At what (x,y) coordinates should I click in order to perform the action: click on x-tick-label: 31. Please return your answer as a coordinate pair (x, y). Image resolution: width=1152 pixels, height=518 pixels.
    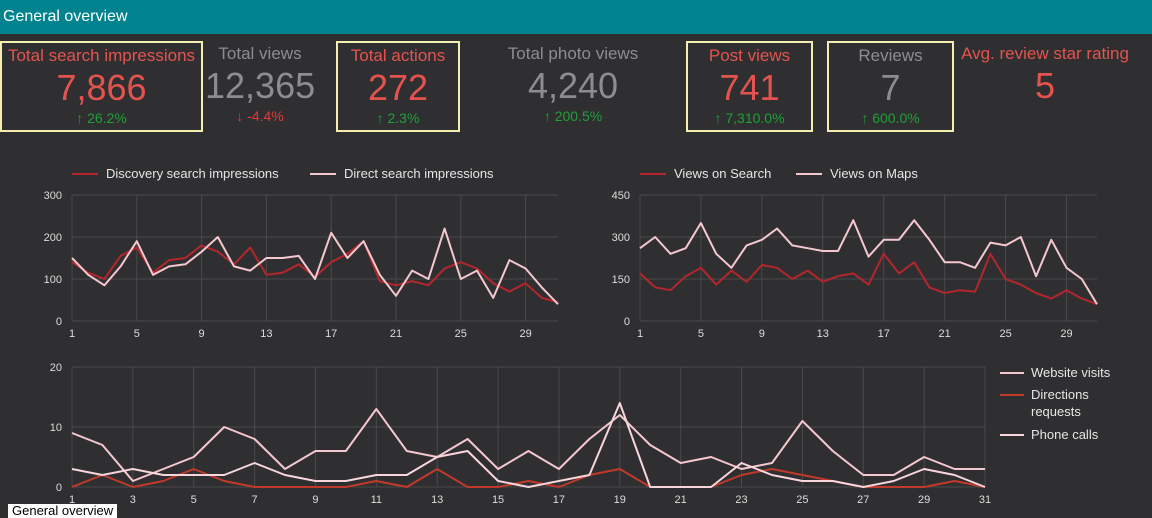
    Looking at the image, I should click on (985, 500).